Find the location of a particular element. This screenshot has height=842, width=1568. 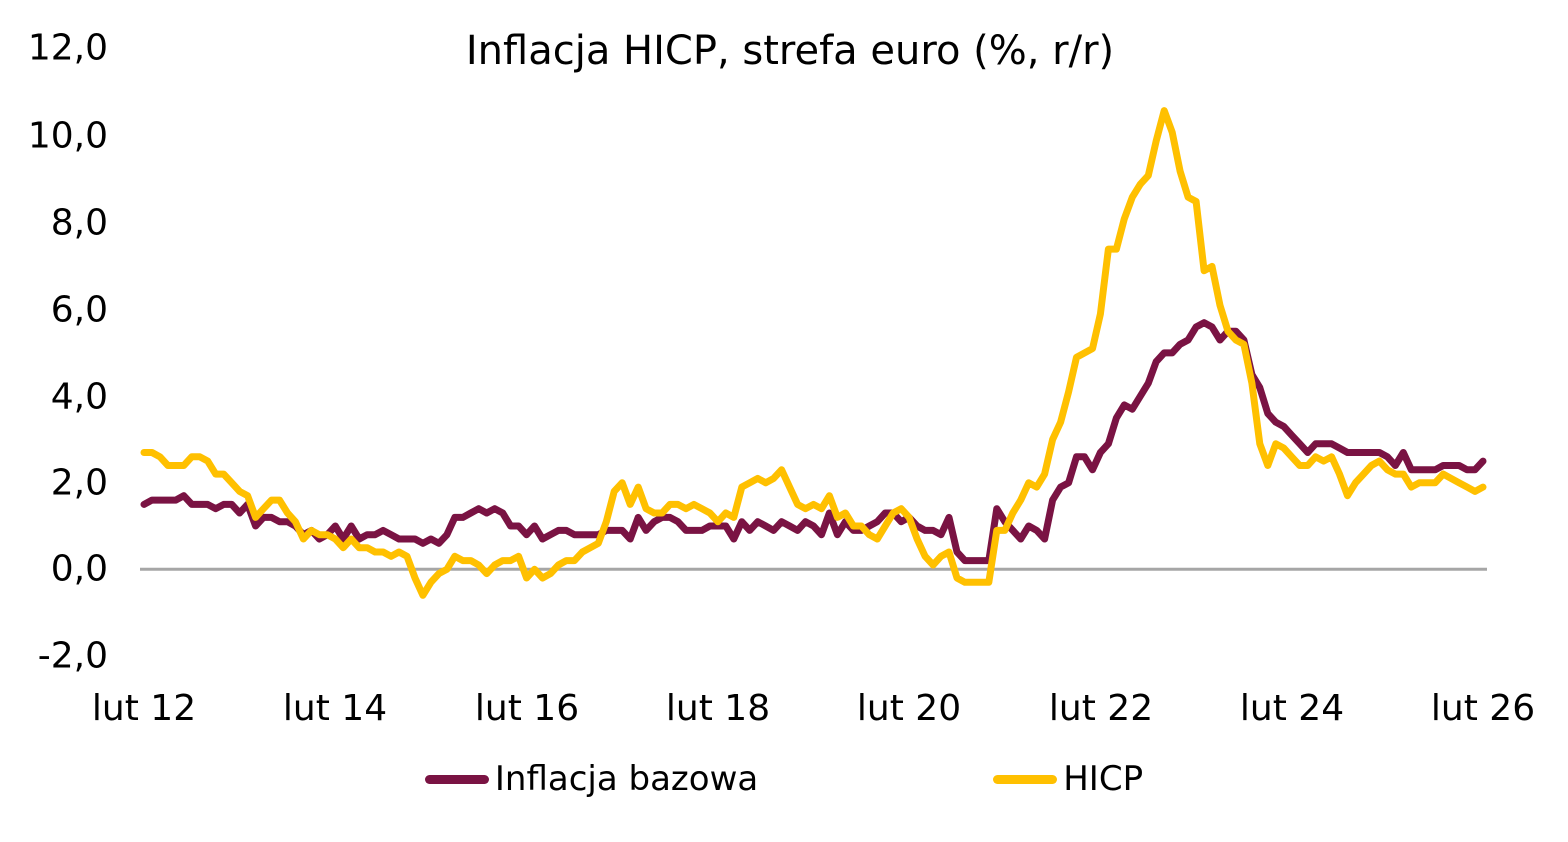

hicp-line-swatch-icon is located at coordinates (1025, 779).